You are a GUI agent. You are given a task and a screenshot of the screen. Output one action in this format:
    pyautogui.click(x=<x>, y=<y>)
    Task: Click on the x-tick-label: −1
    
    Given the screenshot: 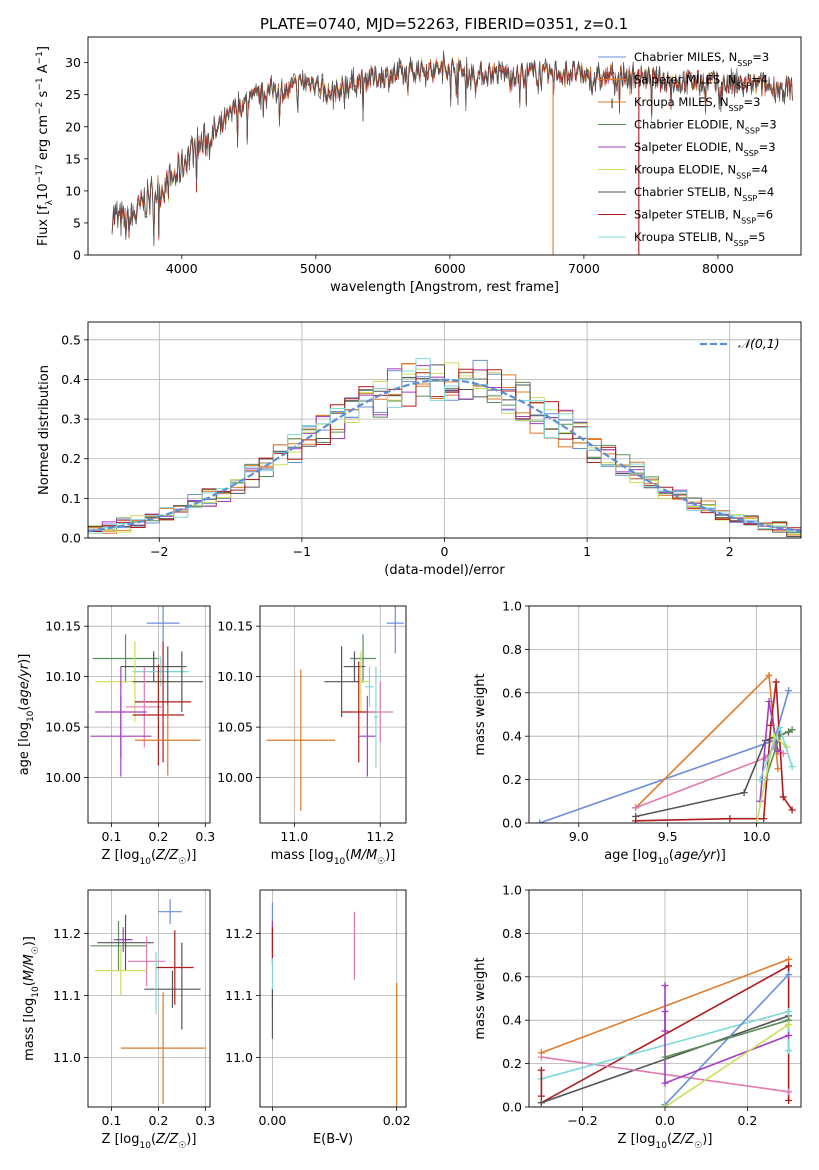 What is the action you would take?
    pyautogui.click(x=302, y=551)
    